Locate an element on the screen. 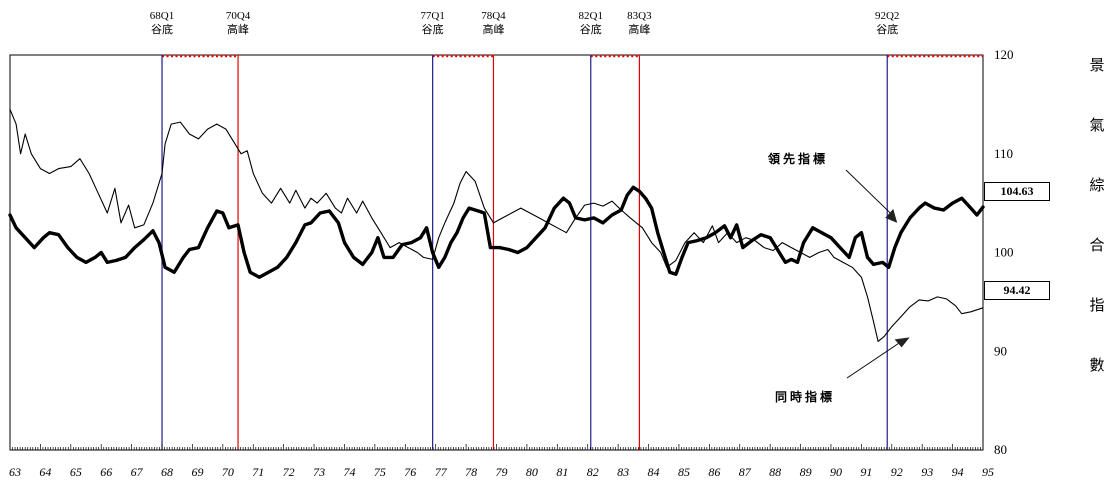 Image resolution: width=1119 pixels, height=483 pixels. x-tick-label: 89 is located at coordinates (806, 472).